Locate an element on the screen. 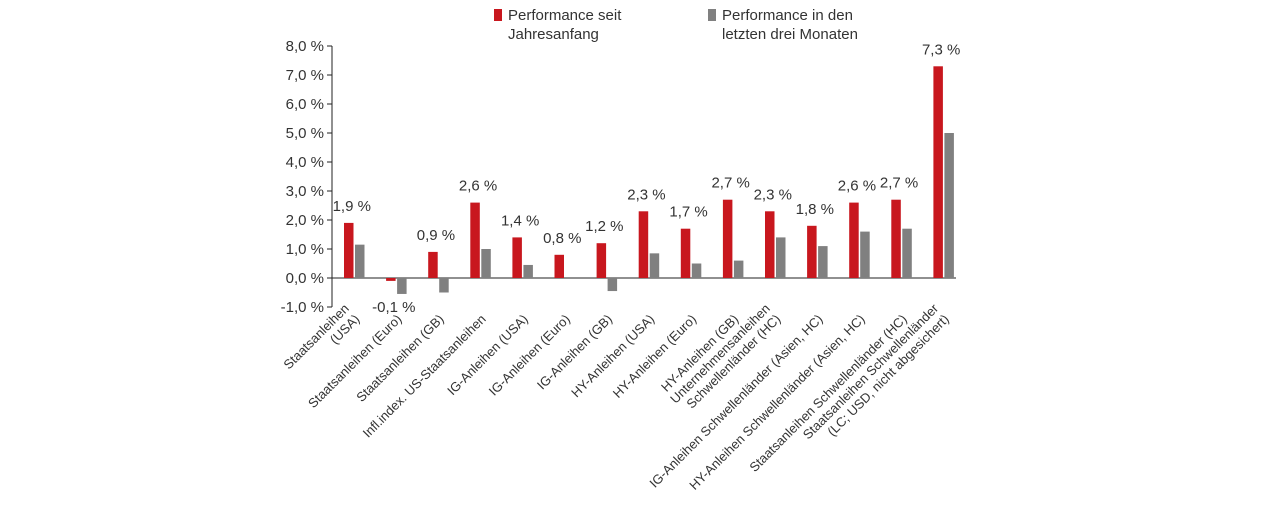  value-label: 1,9 % is located at coordinates (352, 206).